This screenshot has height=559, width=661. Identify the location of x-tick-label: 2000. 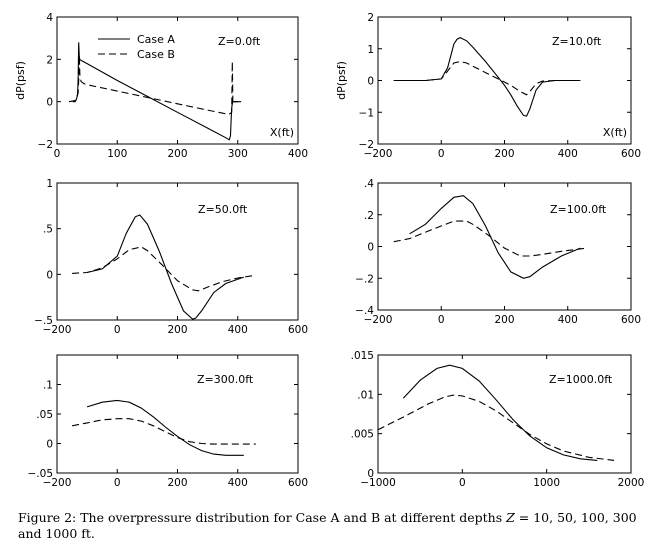
(631, 483).